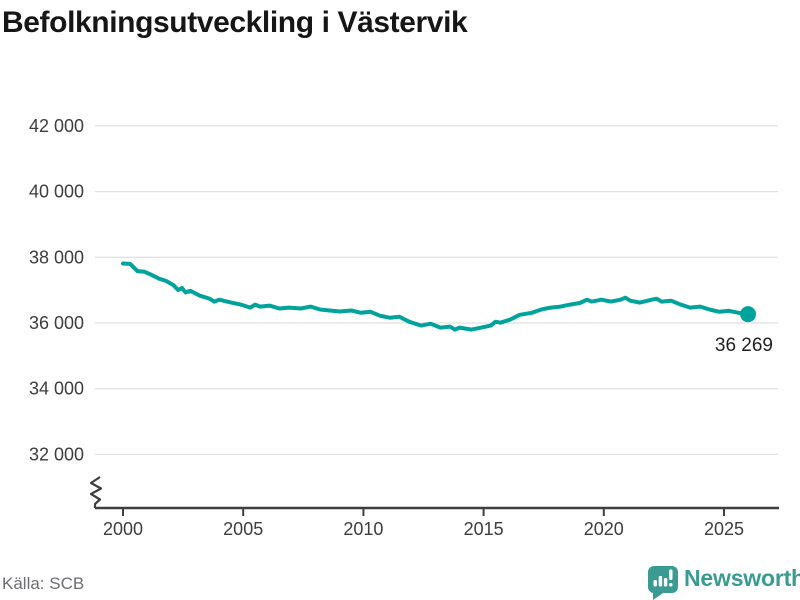 Image resolution: width=800 pixels, height=600 pixels. I want to click on newsworthy-speech-bubble-bar-chart-icon, so click(663, 583).